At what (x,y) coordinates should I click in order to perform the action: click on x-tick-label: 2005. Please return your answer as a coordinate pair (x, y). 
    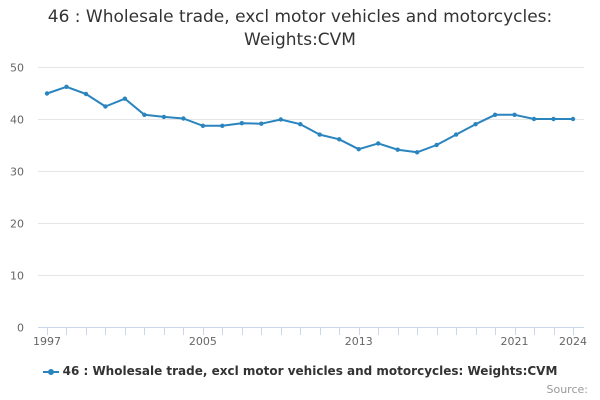
    Looking at the image, I should click on (203, 341).